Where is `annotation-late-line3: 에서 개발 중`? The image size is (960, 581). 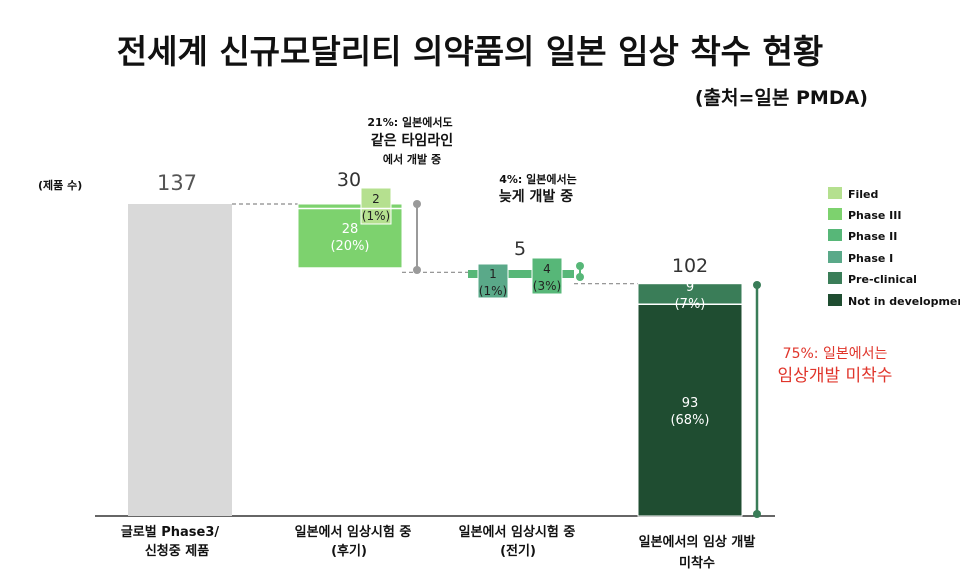
annotation-late-line3: 에서 개발 중 is located at coordinates (412, 159).